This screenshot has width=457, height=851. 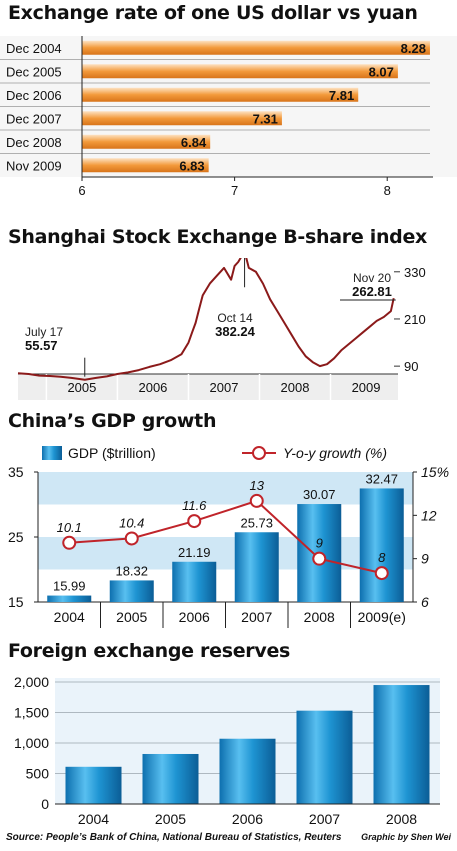 I want to click on value-label: 7.31, so click(x=265, y=118).